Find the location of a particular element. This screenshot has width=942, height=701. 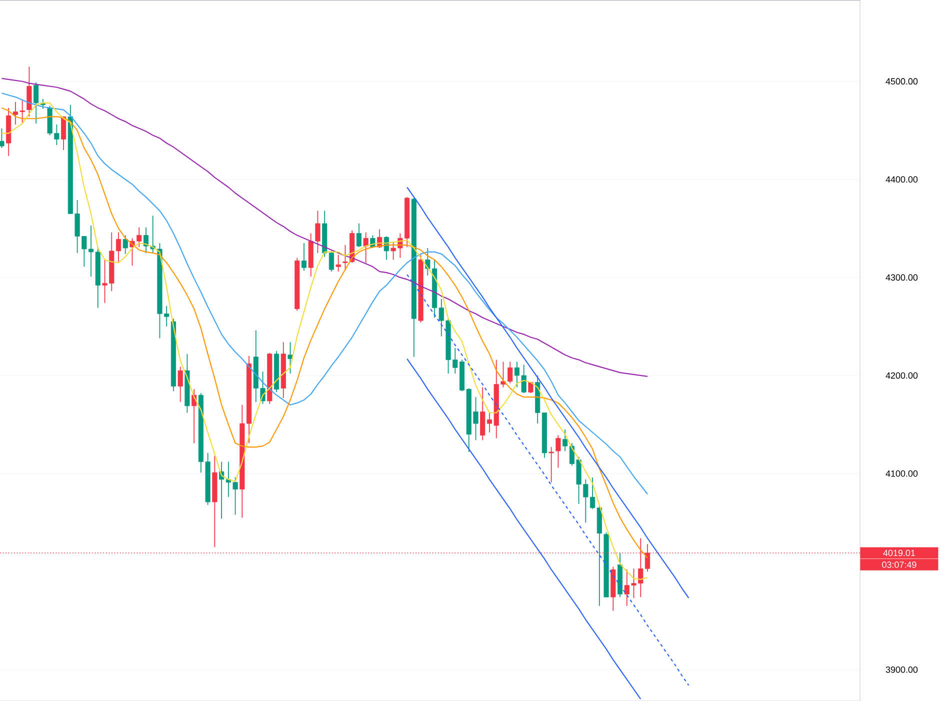

y-tick-label: 4200.00 is located at coordinates (902, 375).